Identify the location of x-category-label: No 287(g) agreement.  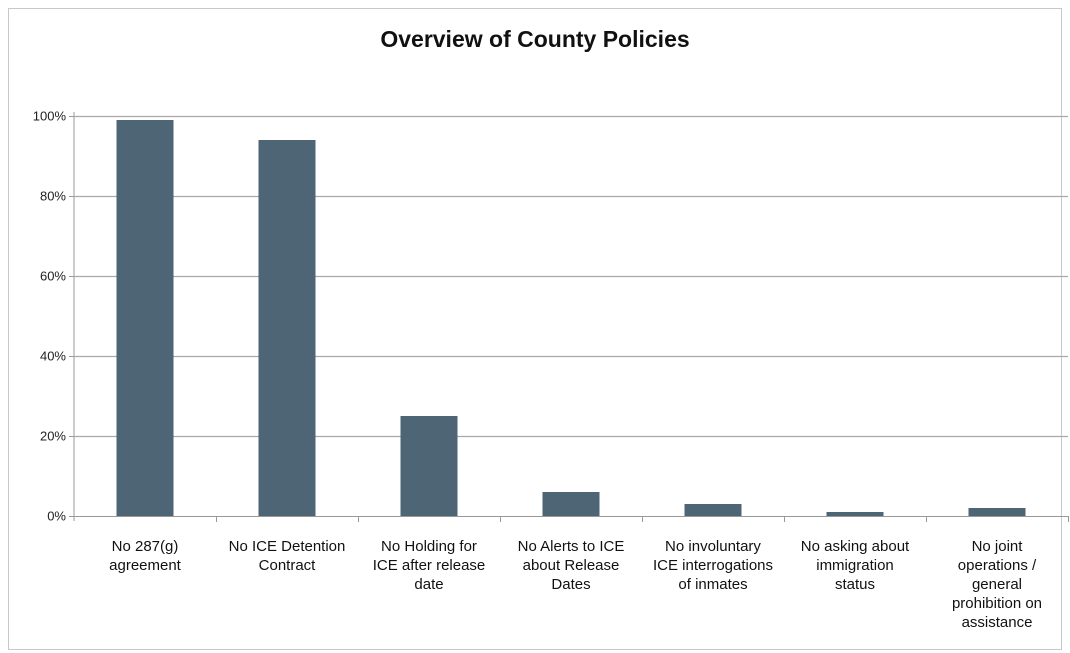
(145, 556).